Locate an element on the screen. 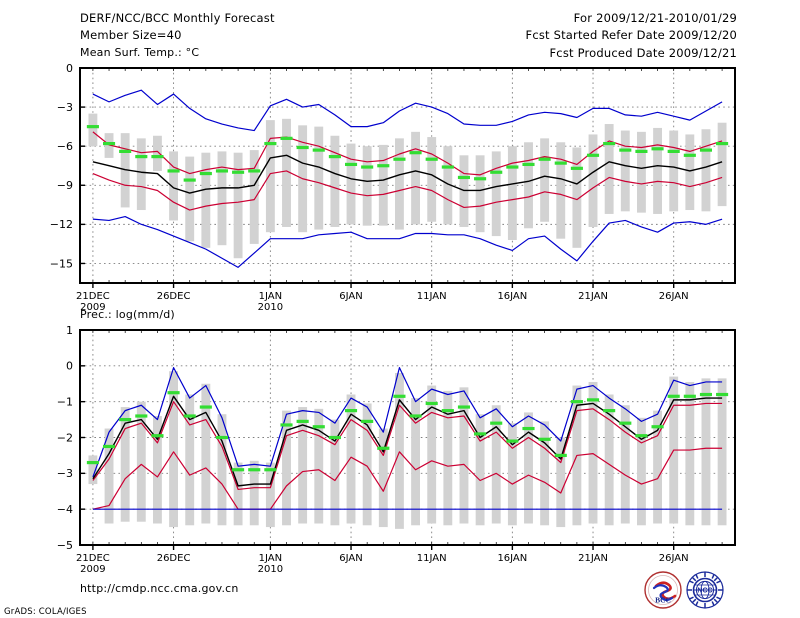  header-member-size: Member Size=40 is located at coordinates (131, 35).